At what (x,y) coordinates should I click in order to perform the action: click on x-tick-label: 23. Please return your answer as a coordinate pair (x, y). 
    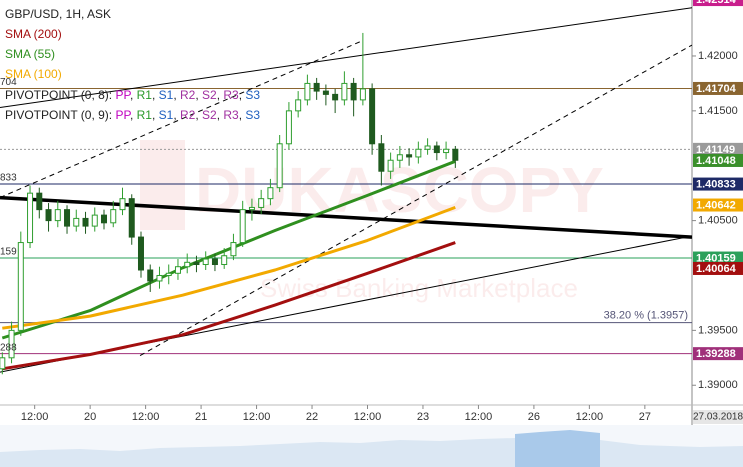
    Looking at the image, I should click on (423, 417).